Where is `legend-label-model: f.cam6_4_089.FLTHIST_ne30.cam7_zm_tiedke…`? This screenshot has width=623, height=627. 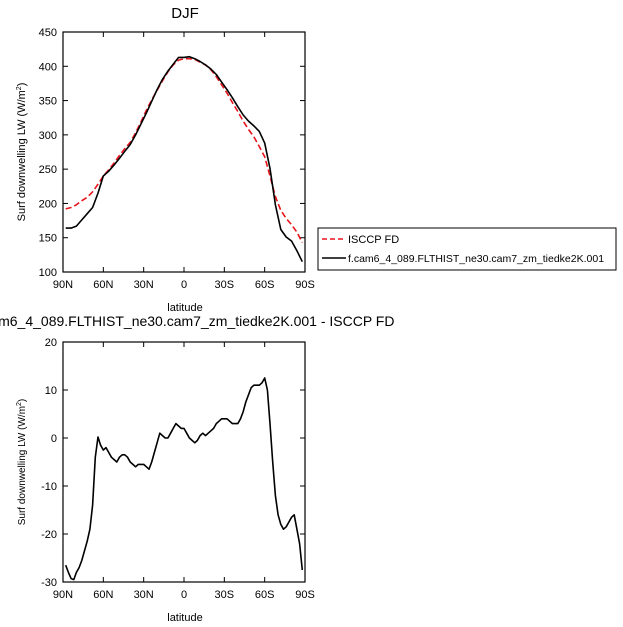
legend-label-model: f.cam6_4_089.FLTHIST_ne30.cam7_zm_tiedke… is located at coordinates (476, 259).